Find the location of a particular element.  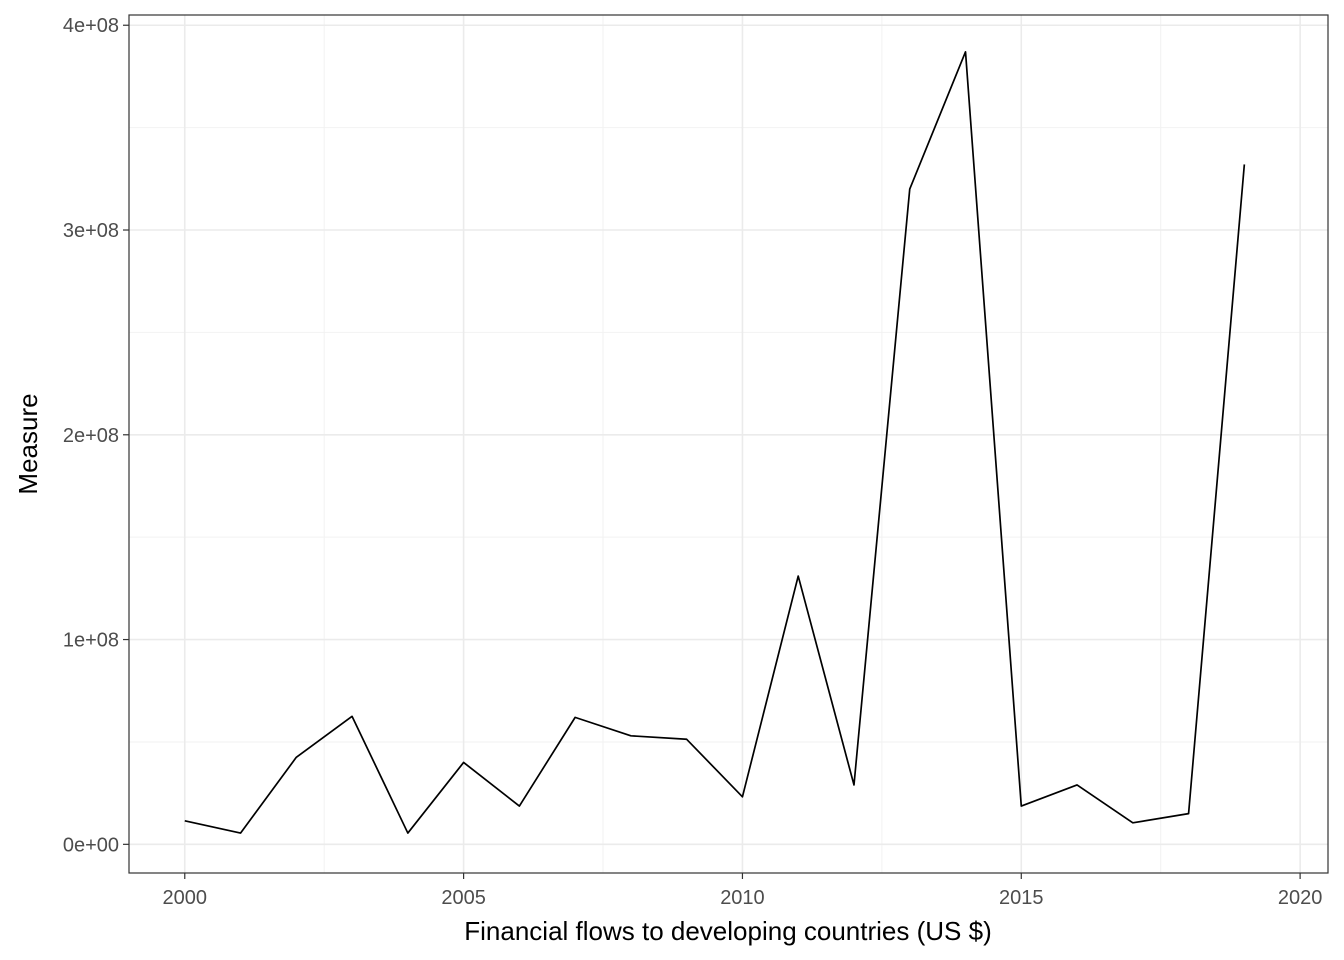

y-tick-label: 2e+08 is located at coordinates (91, 436).